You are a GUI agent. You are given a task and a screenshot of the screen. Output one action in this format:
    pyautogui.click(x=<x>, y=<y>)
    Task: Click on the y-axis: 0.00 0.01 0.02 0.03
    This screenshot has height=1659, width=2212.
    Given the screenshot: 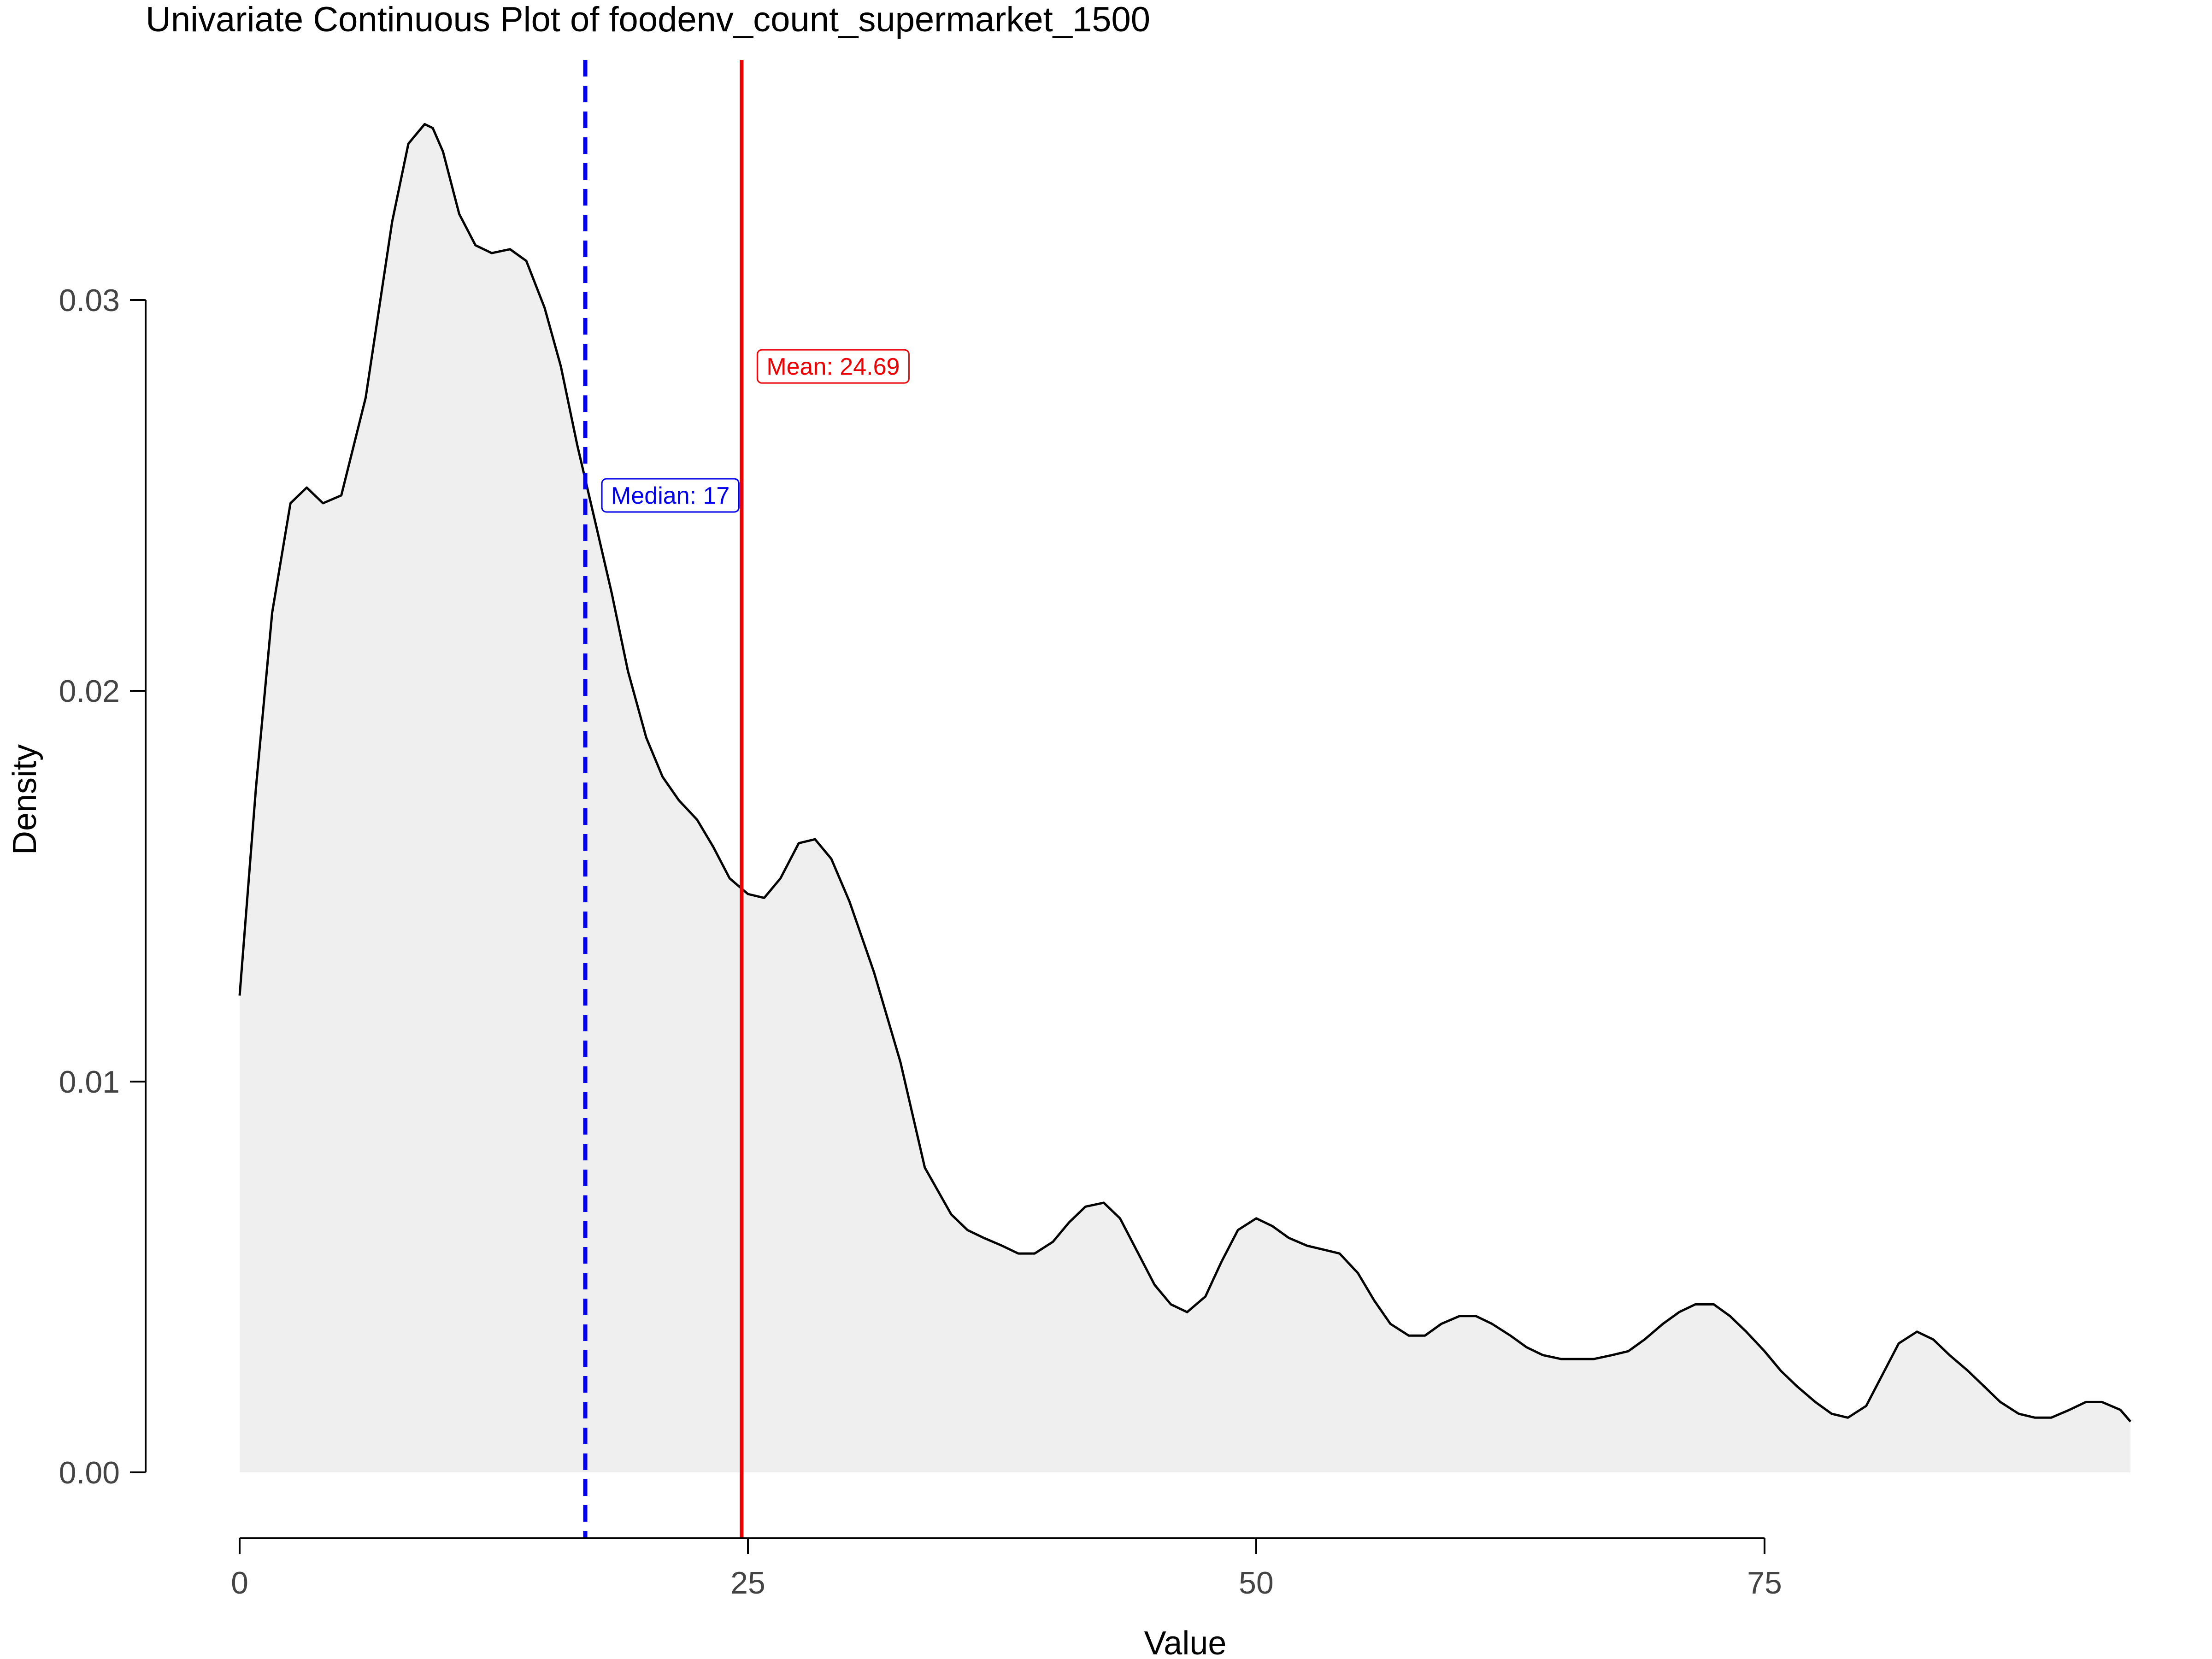 What is the action you would take?
    pyautogui.click(x=103, y=886)
    